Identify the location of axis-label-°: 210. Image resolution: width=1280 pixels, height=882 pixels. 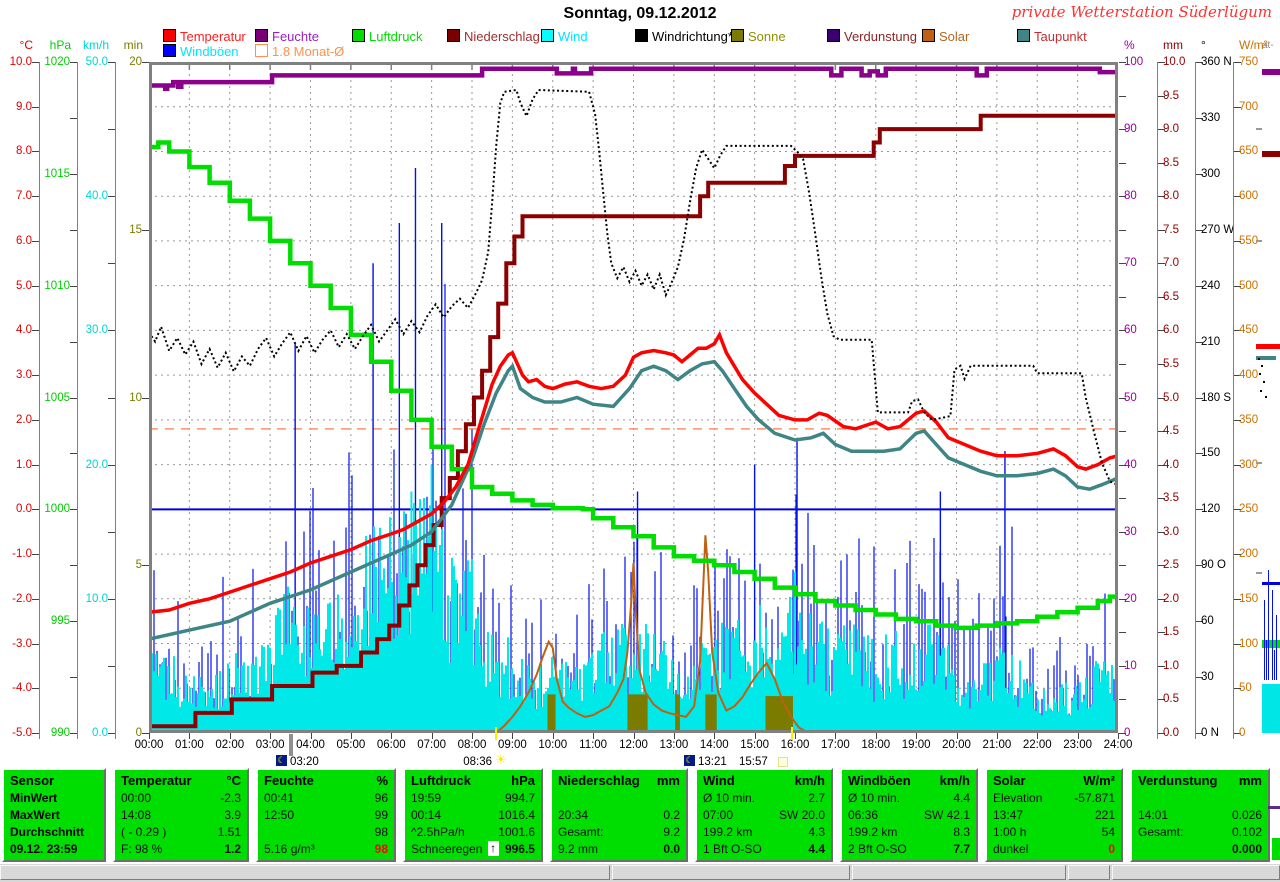
(1211, 341).